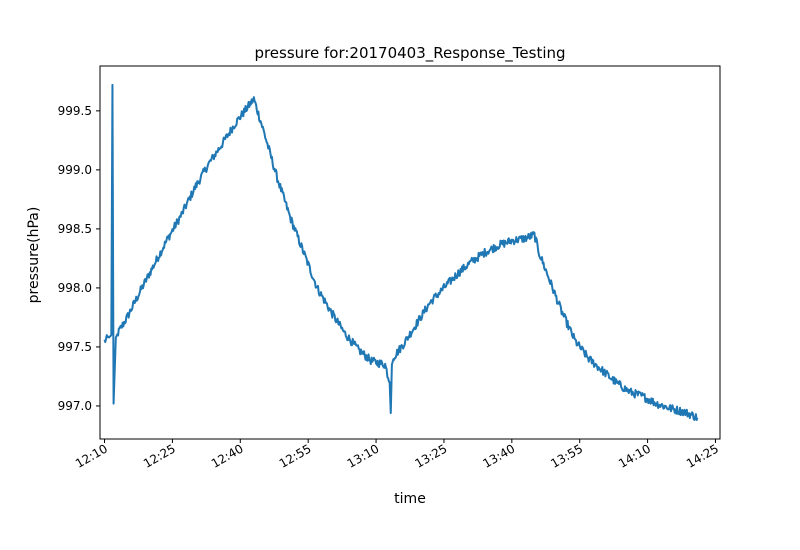 This screenshot has width=800, height=550. I want to click on y-tick-label: 998.5, so click(75, 229).